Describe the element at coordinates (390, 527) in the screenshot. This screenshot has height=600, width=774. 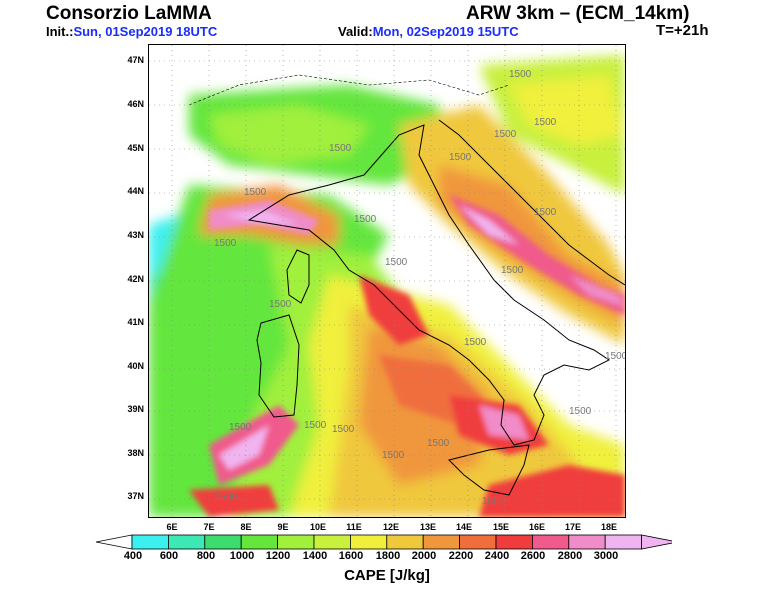
I see `lon-label: 12E` at that location.